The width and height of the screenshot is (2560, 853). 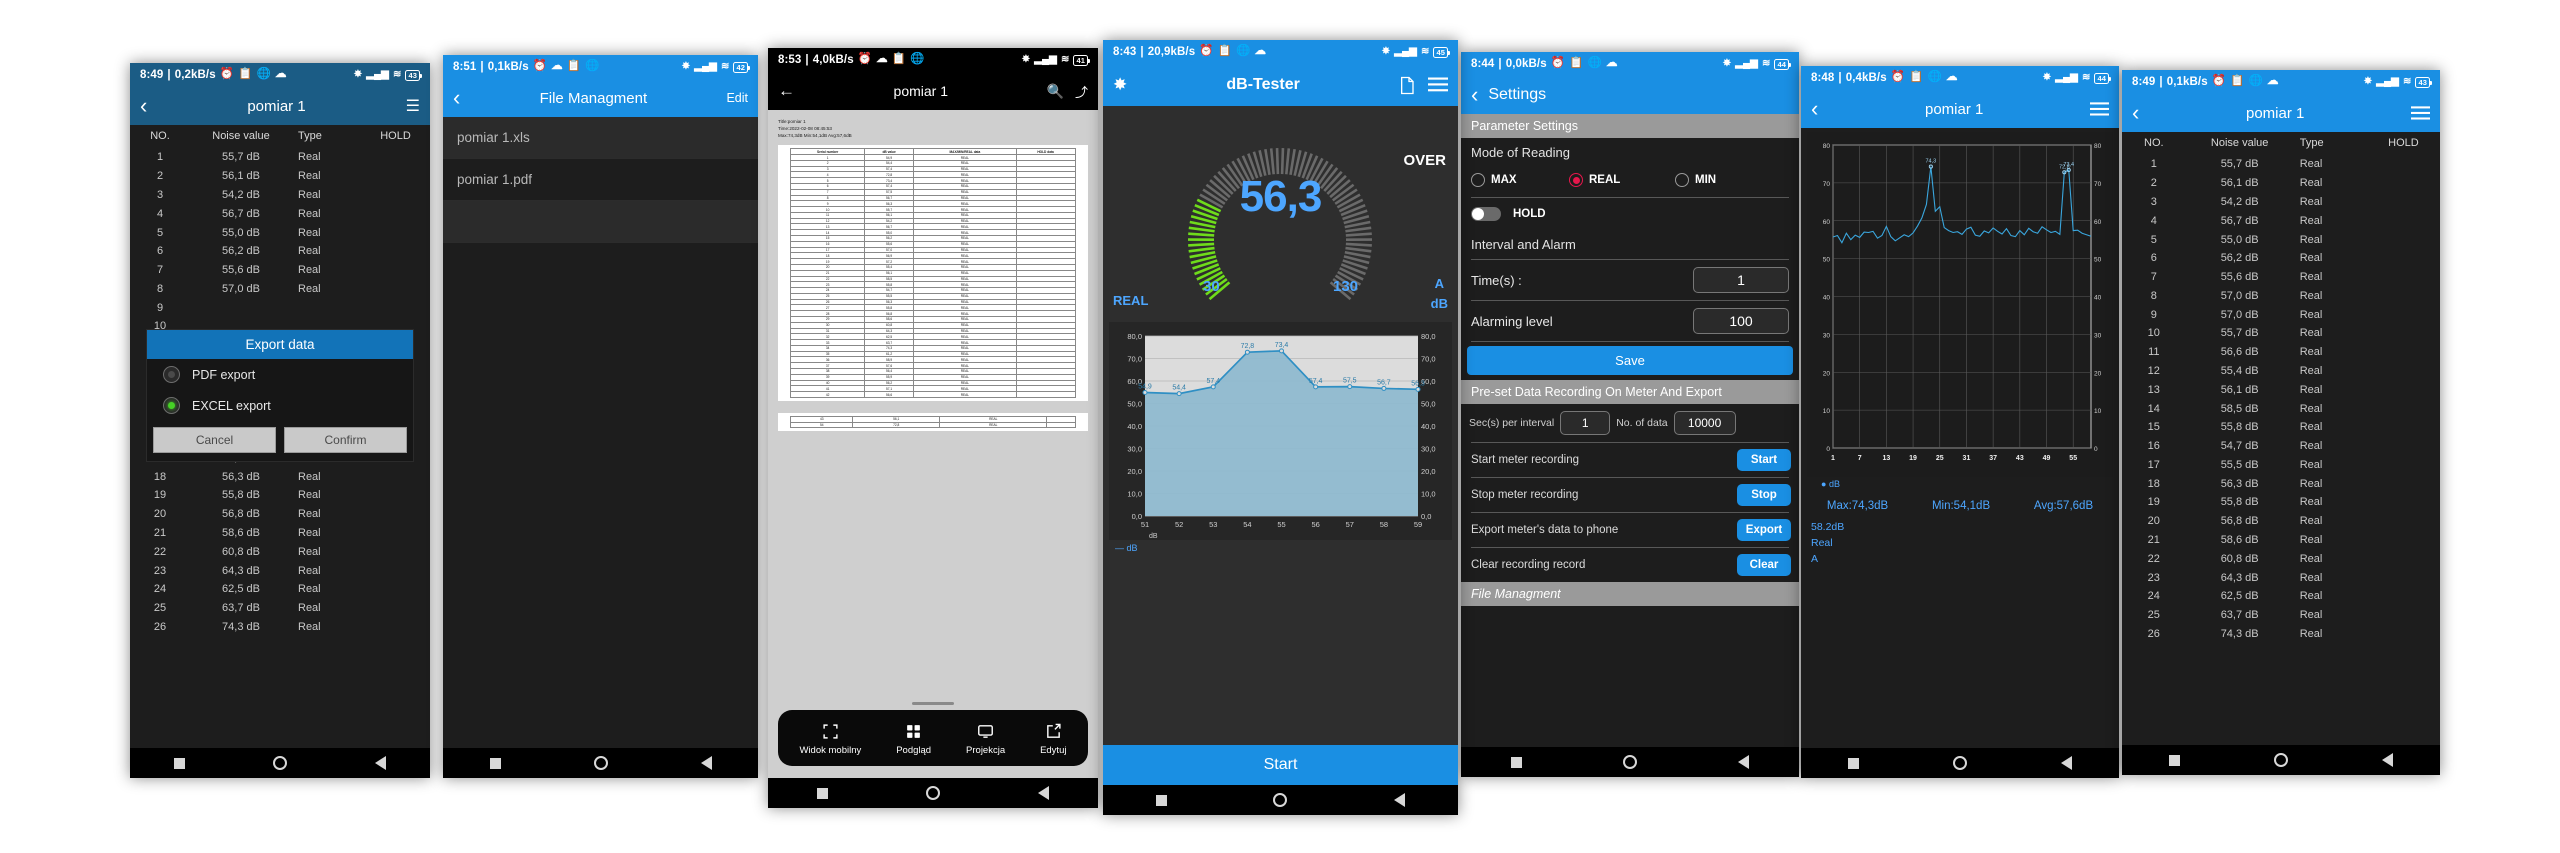 I want to click on table-row: 9, so click(x=280, y=307).